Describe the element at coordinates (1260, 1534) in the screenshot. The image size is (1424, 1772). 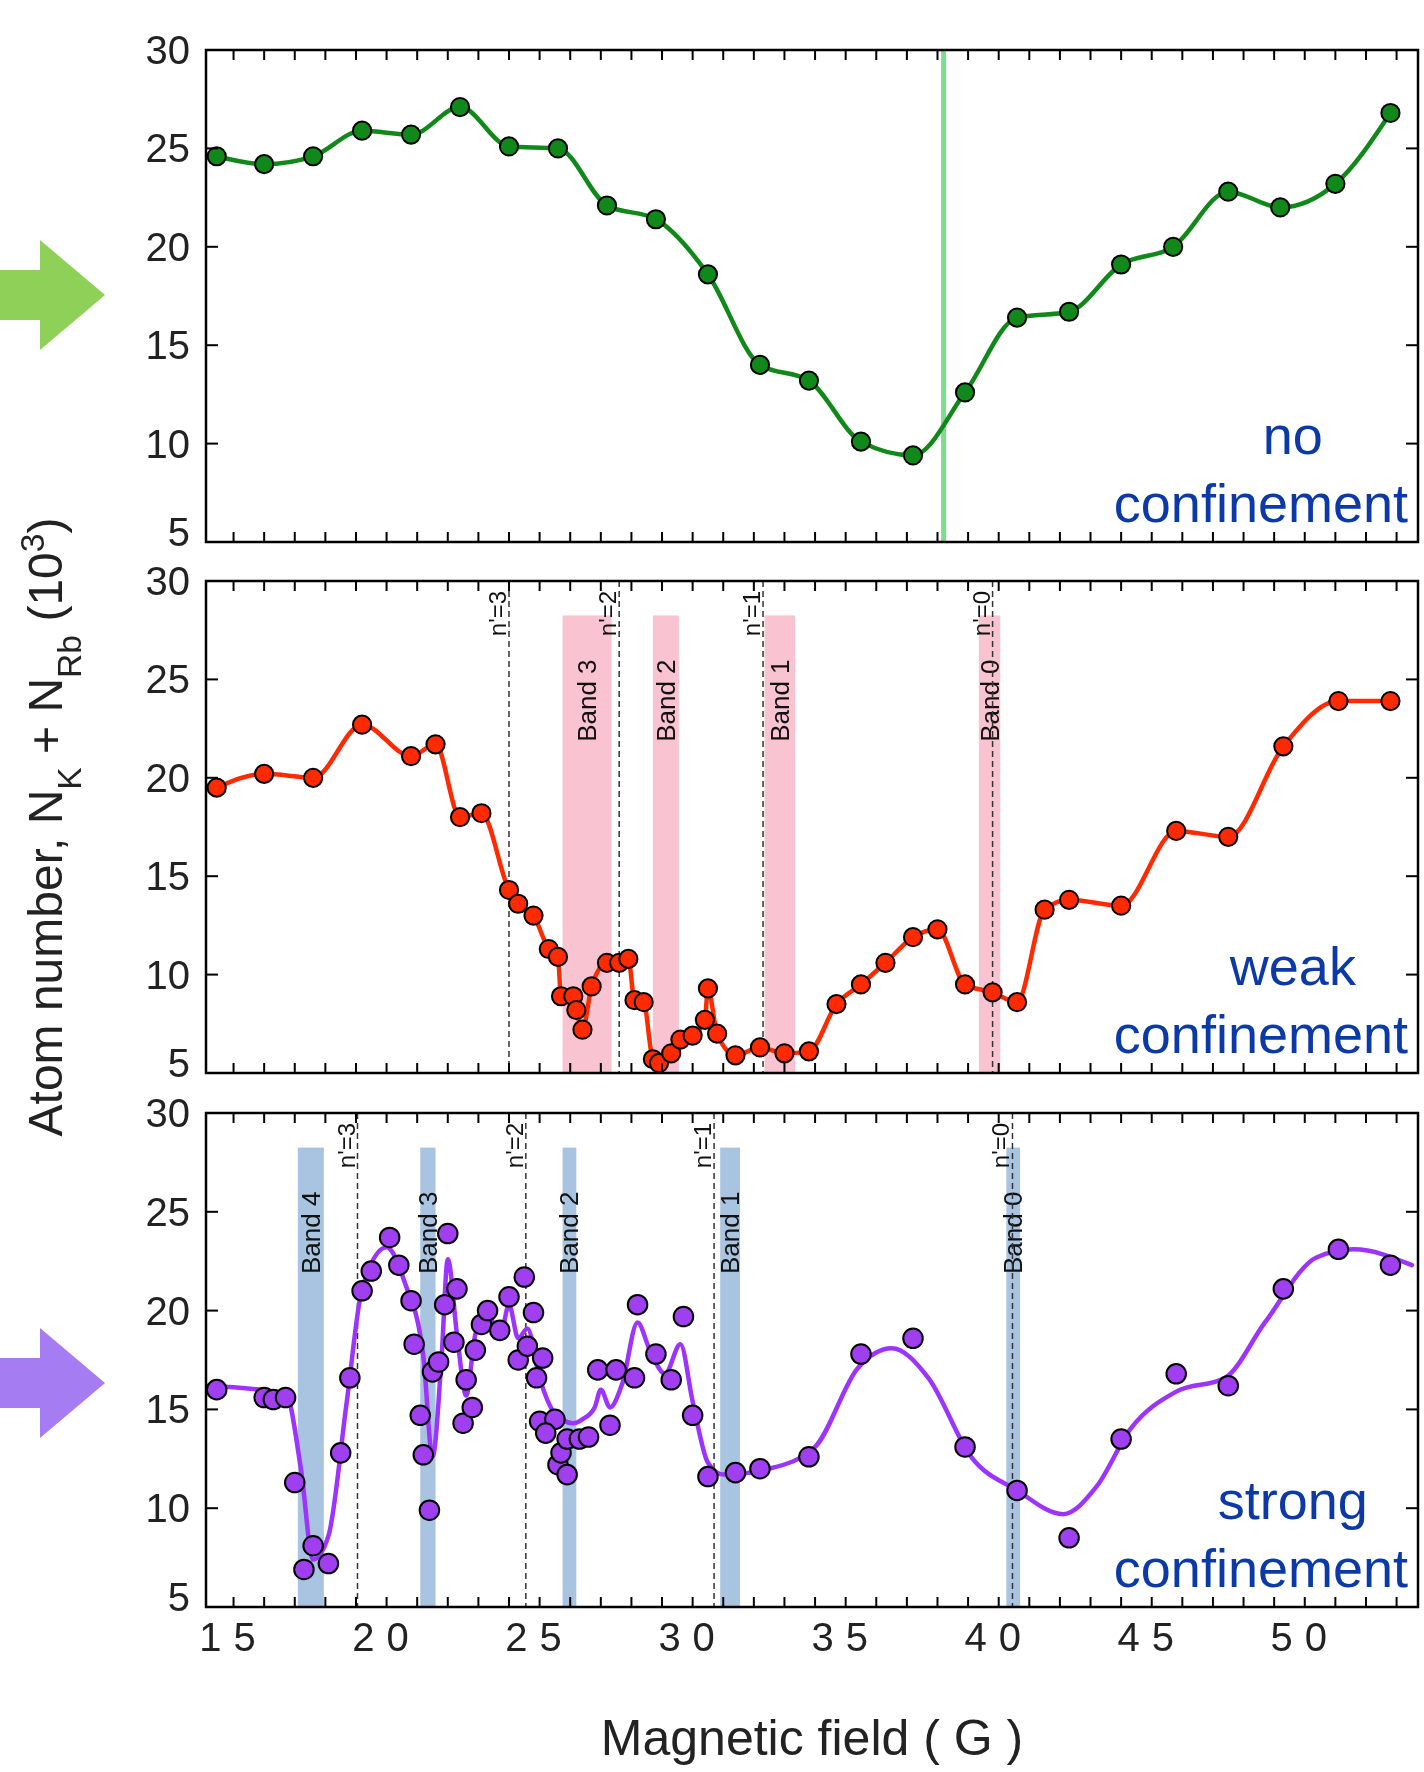
I see `annotation: strong confinement` at that location.